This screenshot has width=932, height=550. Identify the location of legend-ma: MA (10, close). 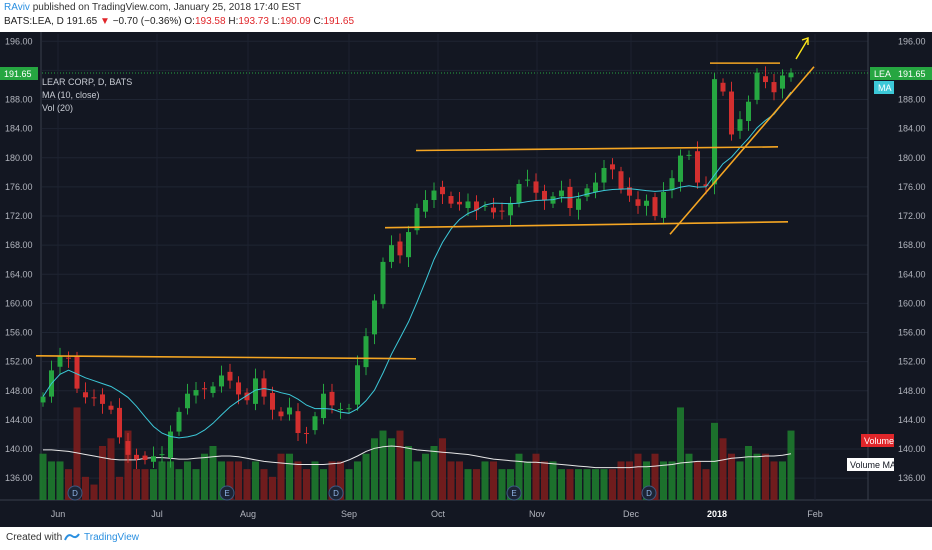
(71, 95).